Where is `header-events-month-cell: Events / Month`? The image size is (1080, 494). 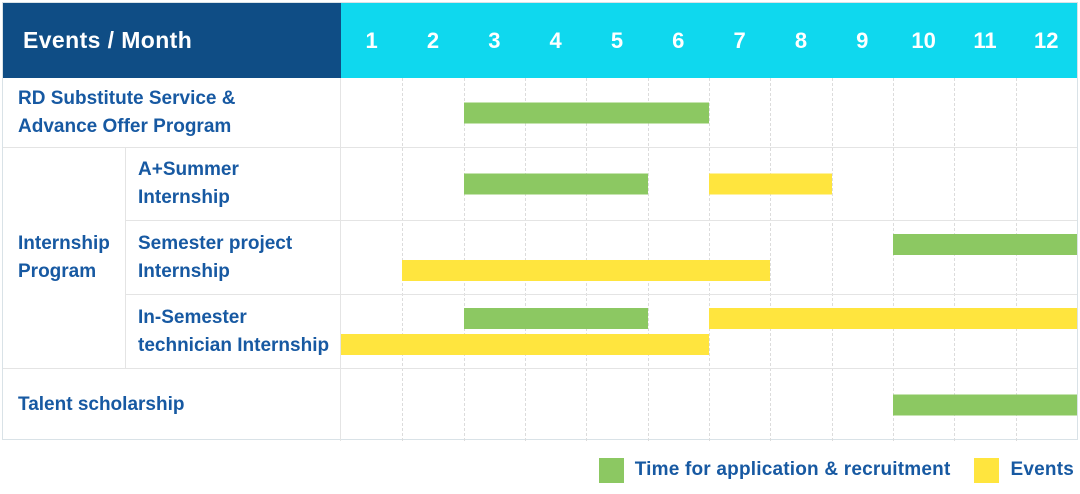 header-events-month-cell: Events / Month is located at coordinates (172, 40).